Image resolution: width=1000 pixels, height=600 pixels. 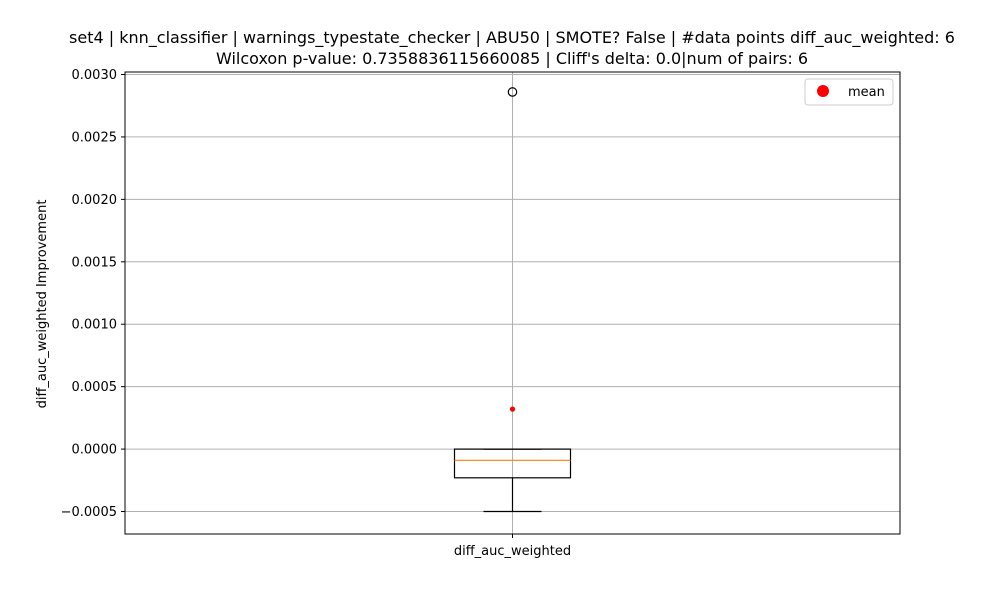 What do you see at coordinates (95, 450) in the screenshot?
I see `y-tick-label: 0.0000` at bounding box center [95, 450].